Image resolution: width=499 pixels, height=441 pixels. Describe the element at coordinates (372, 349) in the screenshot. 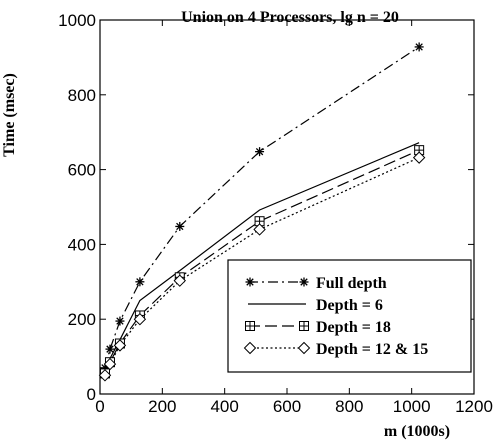

I see `legend-label: Depth = 12 & 15` at that location.